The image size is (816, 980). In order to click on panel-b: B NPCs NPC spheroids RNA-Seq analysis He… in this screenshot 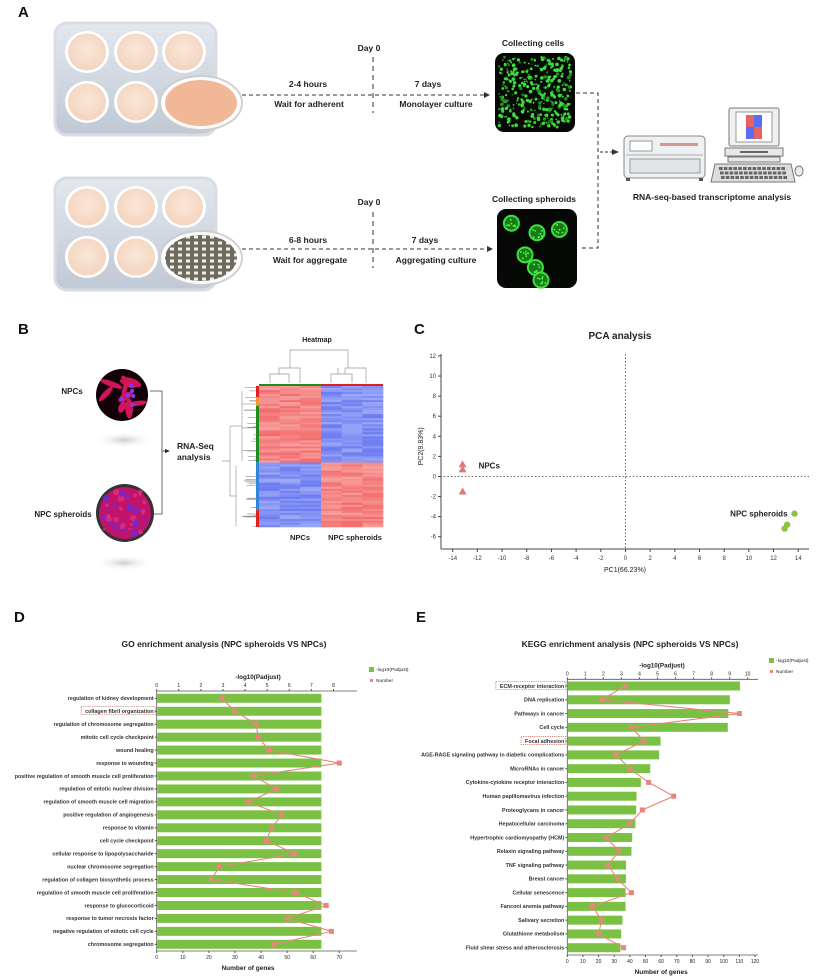, I will do `click(201, 446)`.